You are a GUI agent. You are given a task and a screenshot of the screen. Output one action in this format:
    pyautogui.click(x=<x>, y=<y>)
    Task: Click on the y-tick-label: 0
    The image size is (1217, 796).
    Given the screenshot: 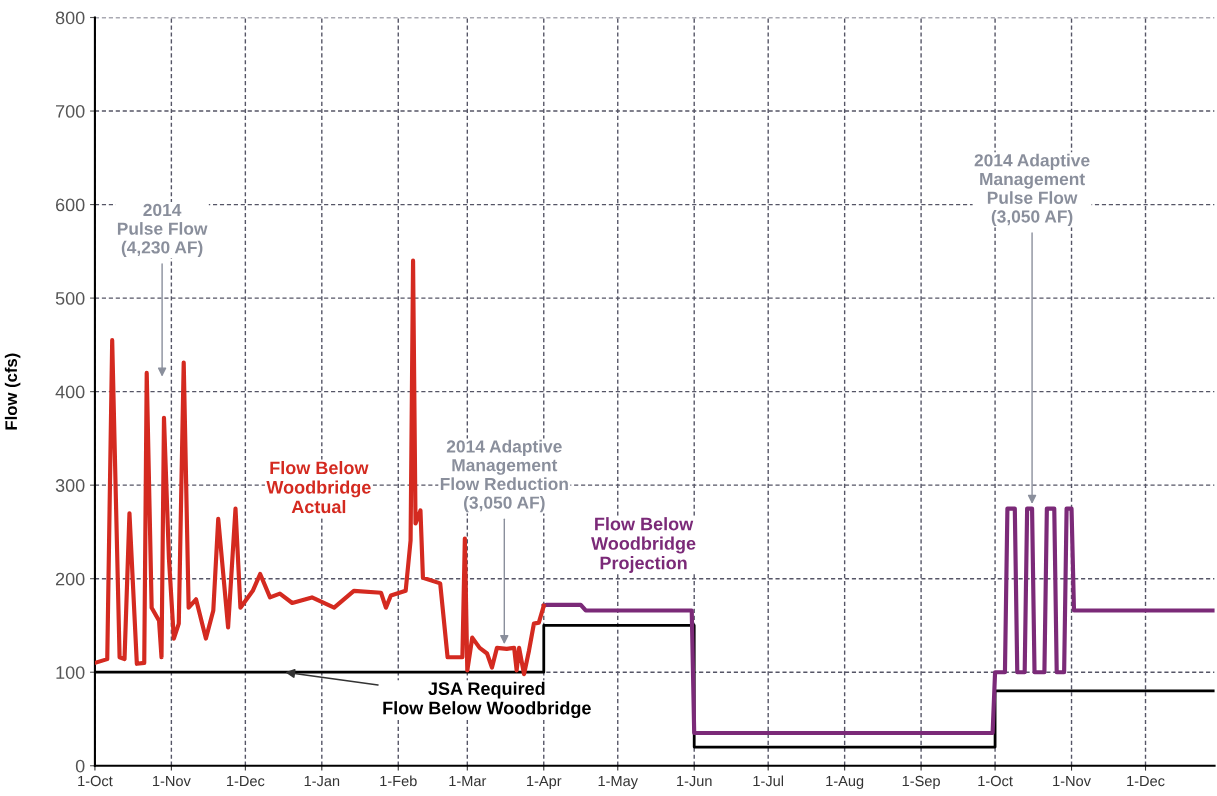 What is the action you would take?
    pyautogui.click(x=80, y=766)
    